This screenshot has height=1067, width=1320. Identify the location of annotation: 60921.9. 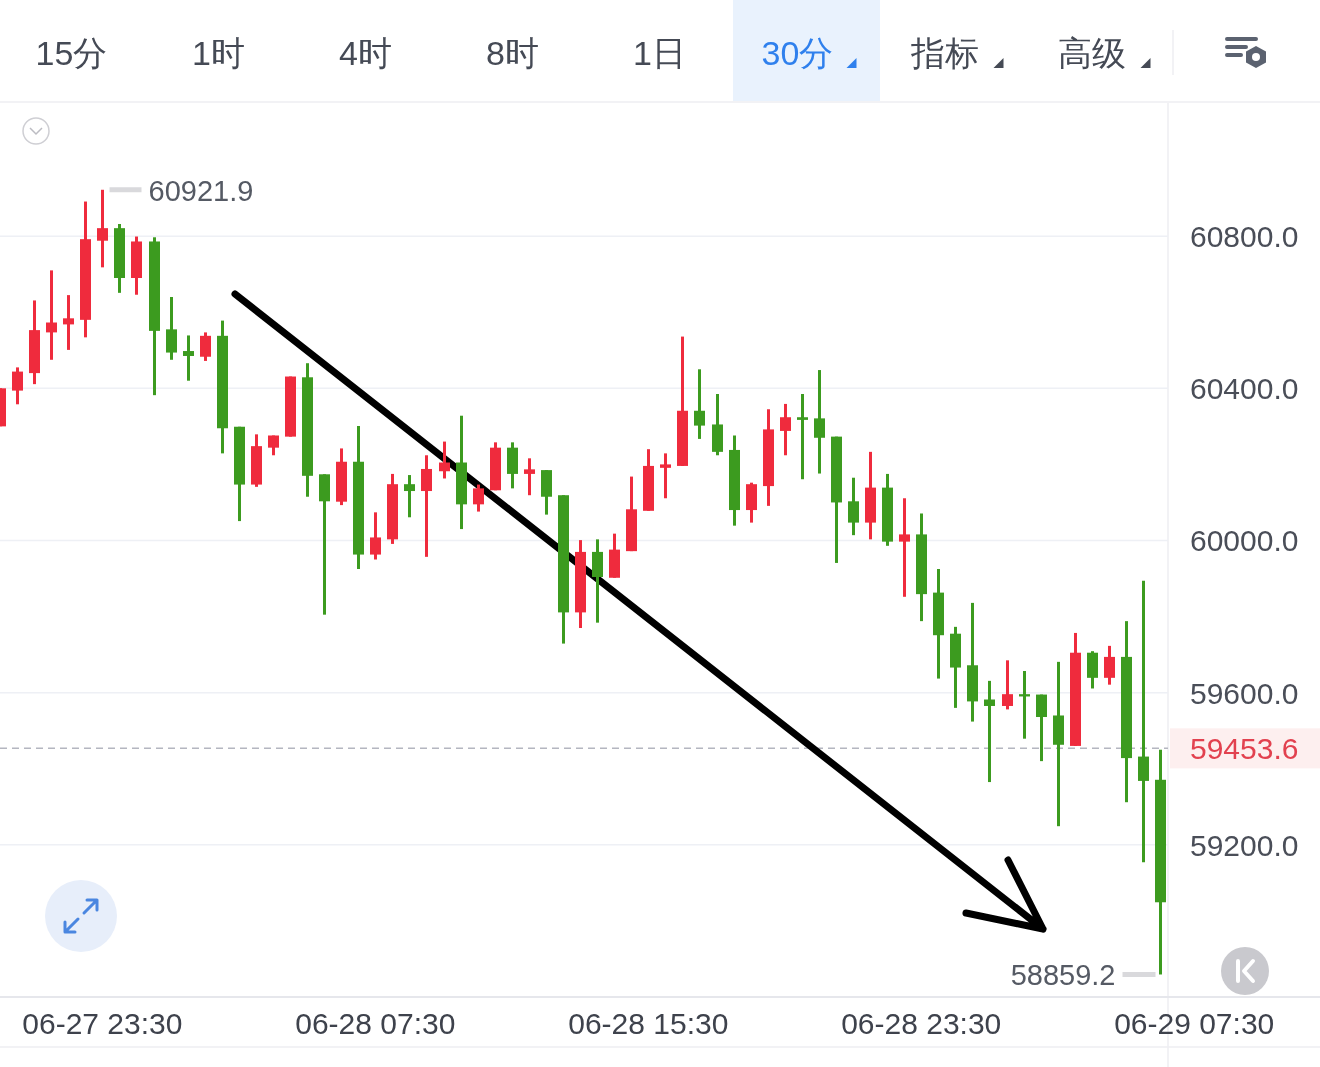
(201, 190).